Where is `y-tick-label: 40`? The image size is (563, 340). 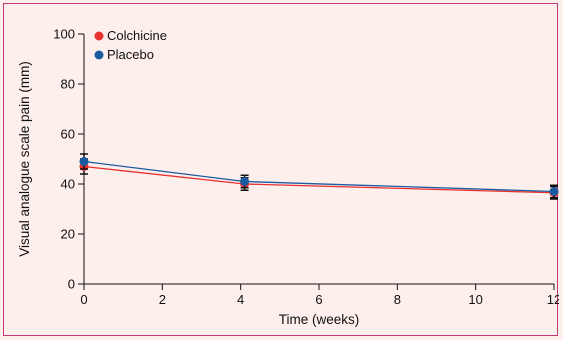
y-tick-label: 40 is located at coordinates (68, 184).